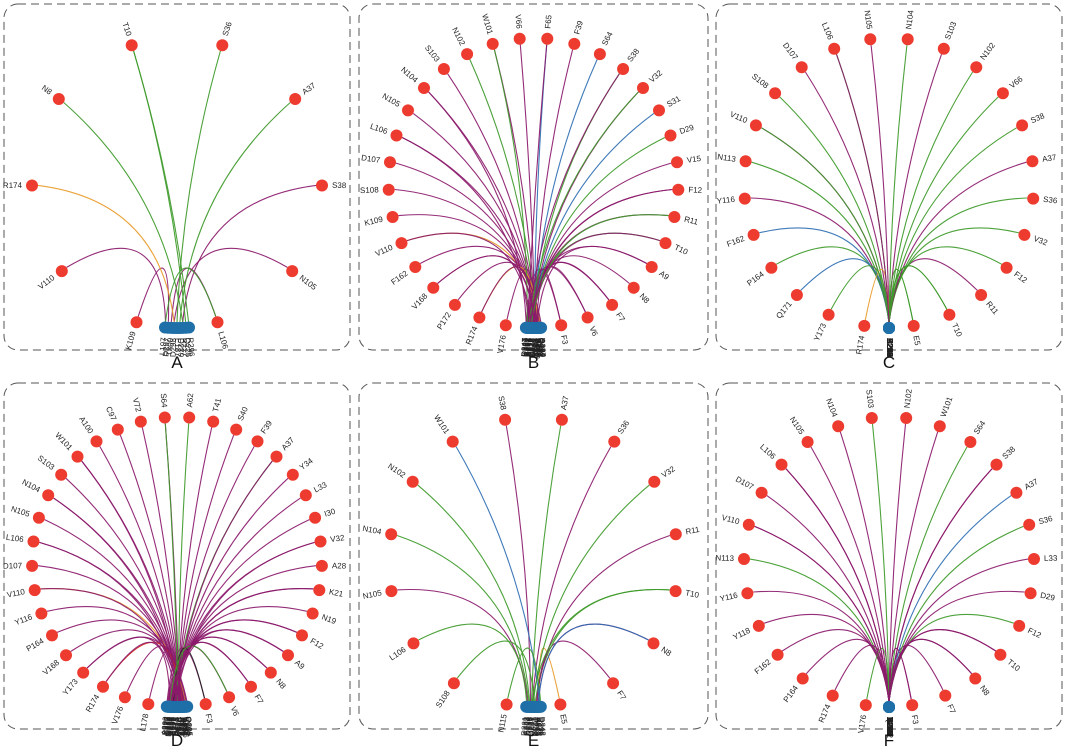  I want to click on node-label: F7, so click(951, 709).